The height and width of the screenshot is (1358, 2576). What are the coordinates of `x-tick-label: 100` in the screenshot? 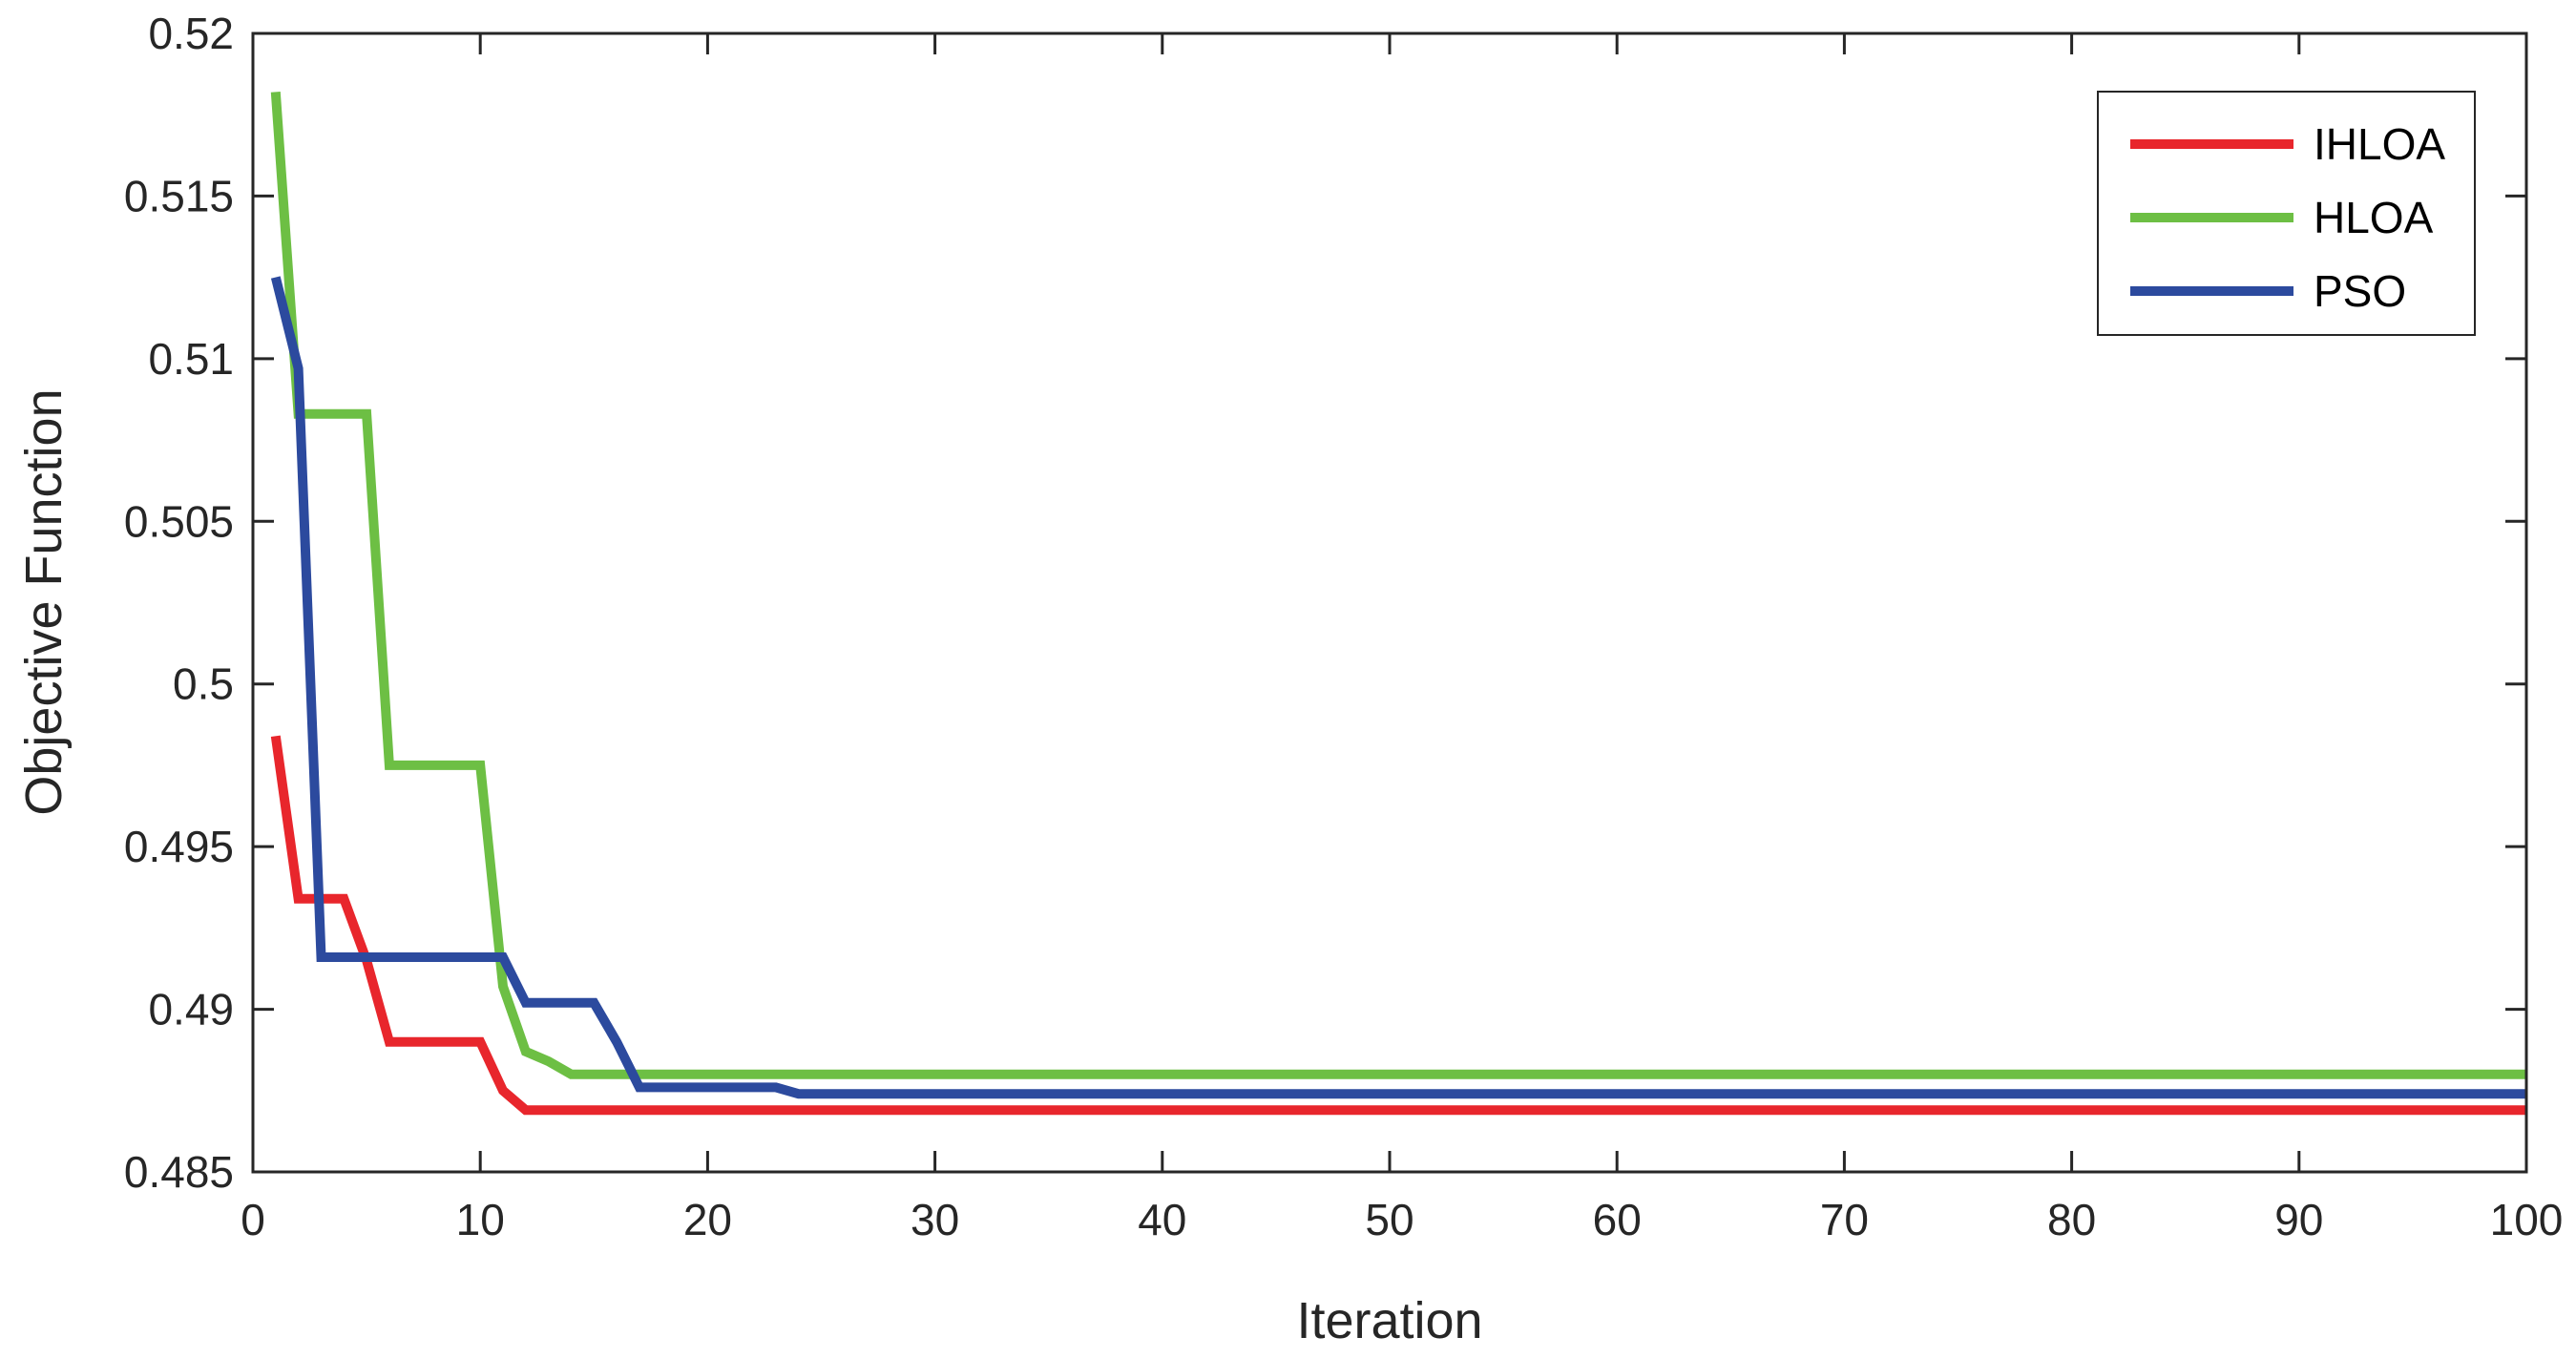 It's located at (2527, 1219).